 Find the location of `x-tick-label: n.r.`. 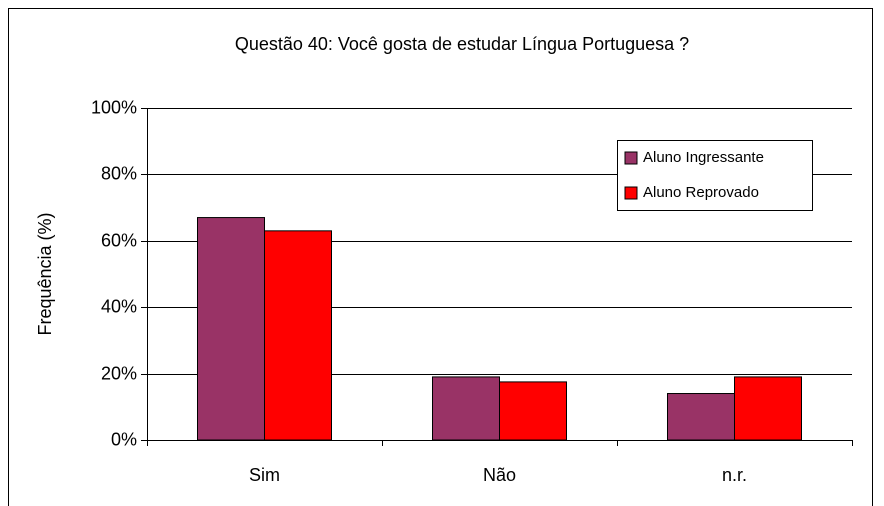

x-tick-label: n.r. is located at coordinates (734, 475).